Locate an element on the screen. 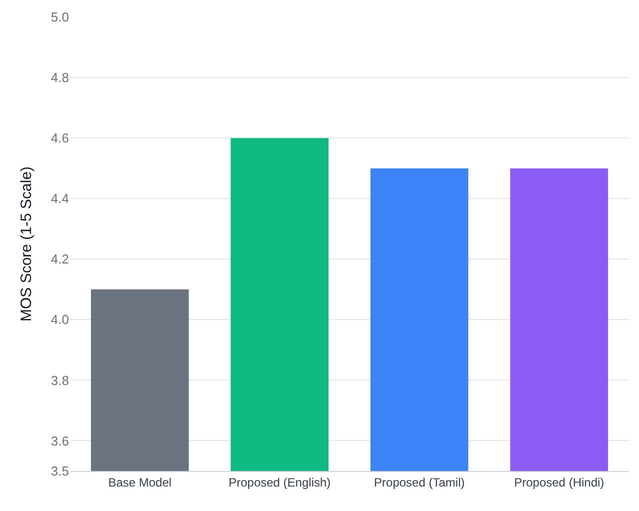  y-tick-label: 4.0 is located at coordinates (59, 320).